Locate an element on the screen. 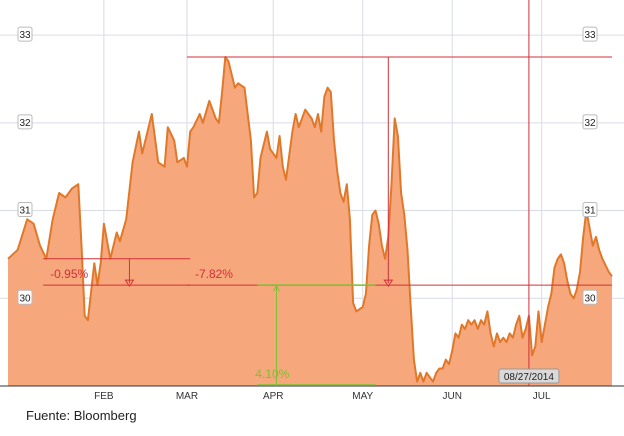 This screenshot has height=436, width=624. y-tick-label-left: 30 is located at coordinates (25, 298).